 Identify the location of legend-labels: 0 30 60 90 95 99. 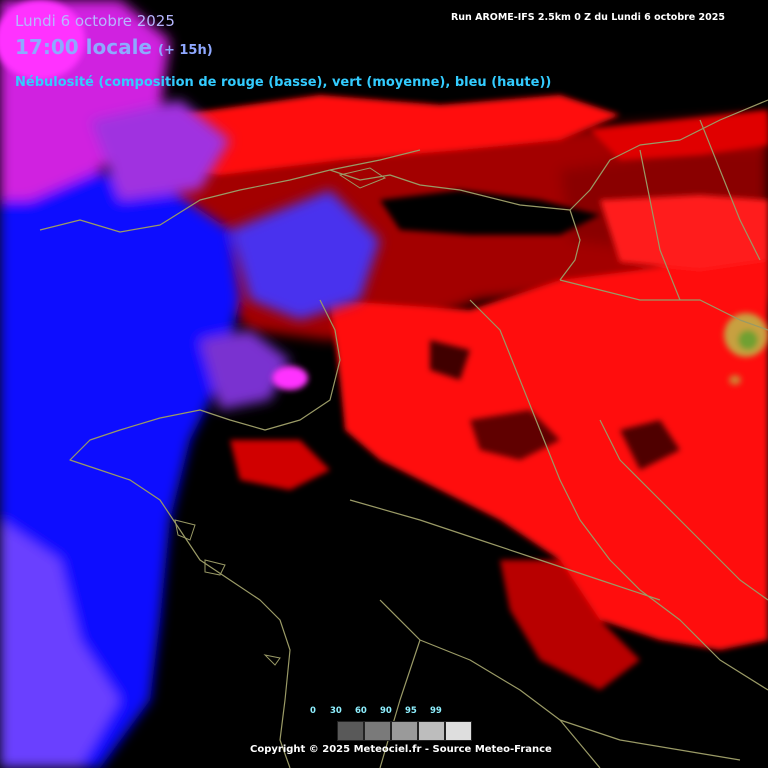
(390, 712).